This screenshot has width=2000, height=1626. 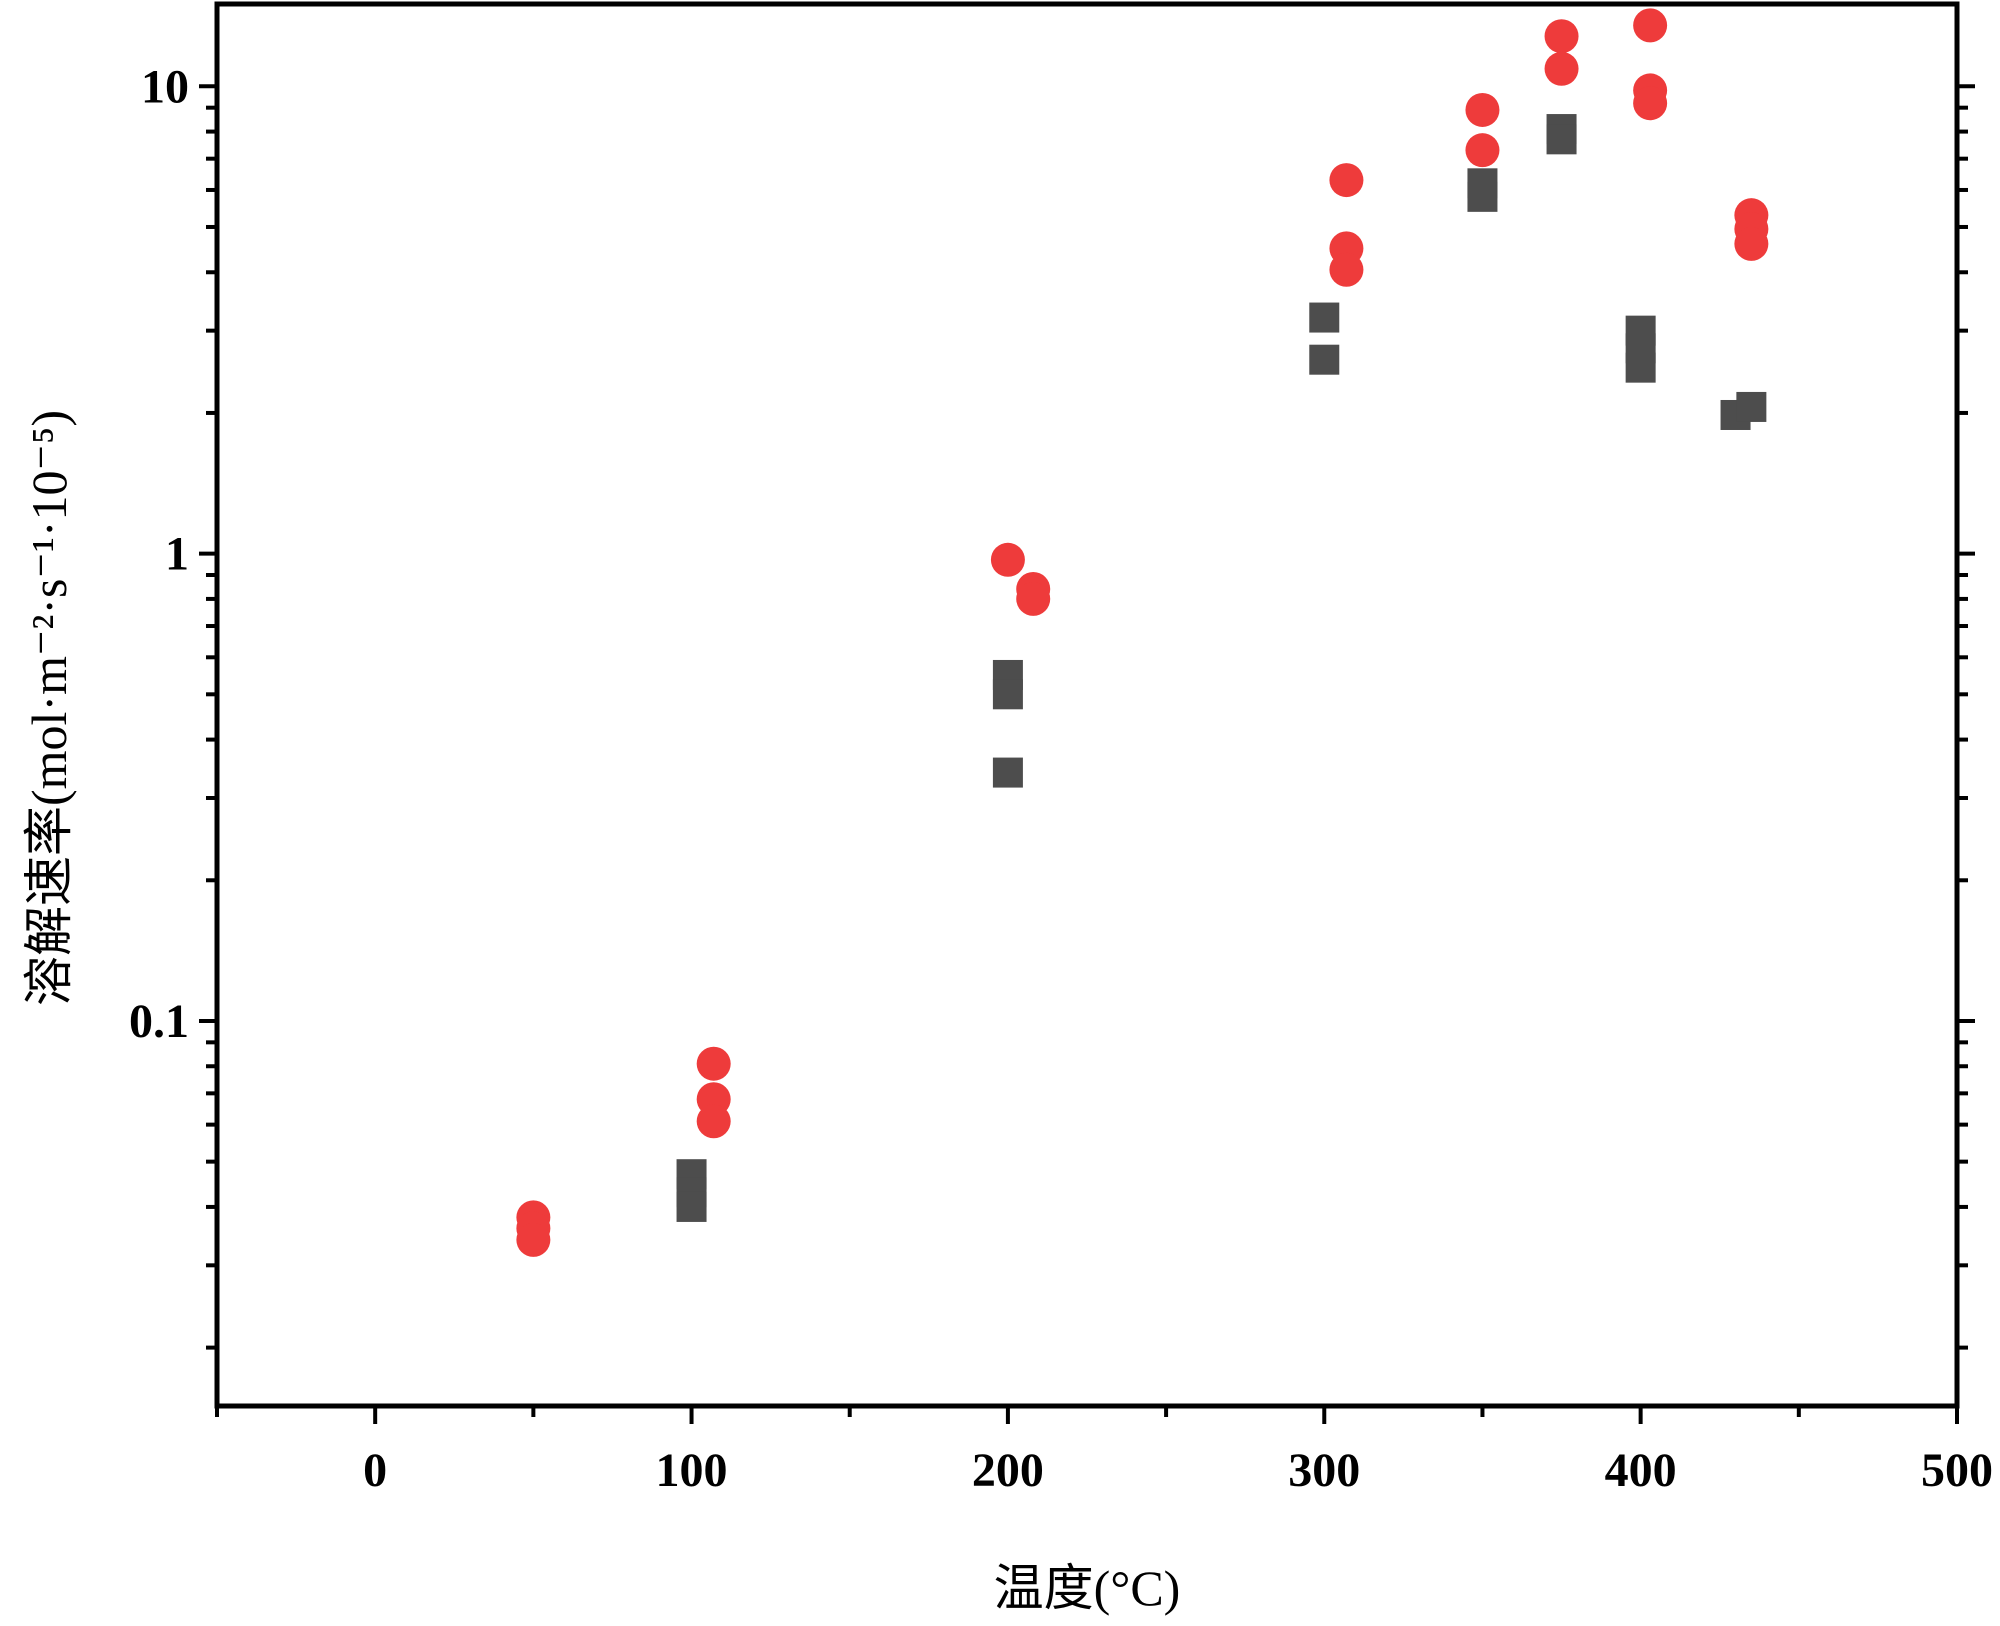 What do you see at coordinates (1641, 1470) in the screenshot?
I see `x-tick-label: 400` at bounding box center [1641, 1470].